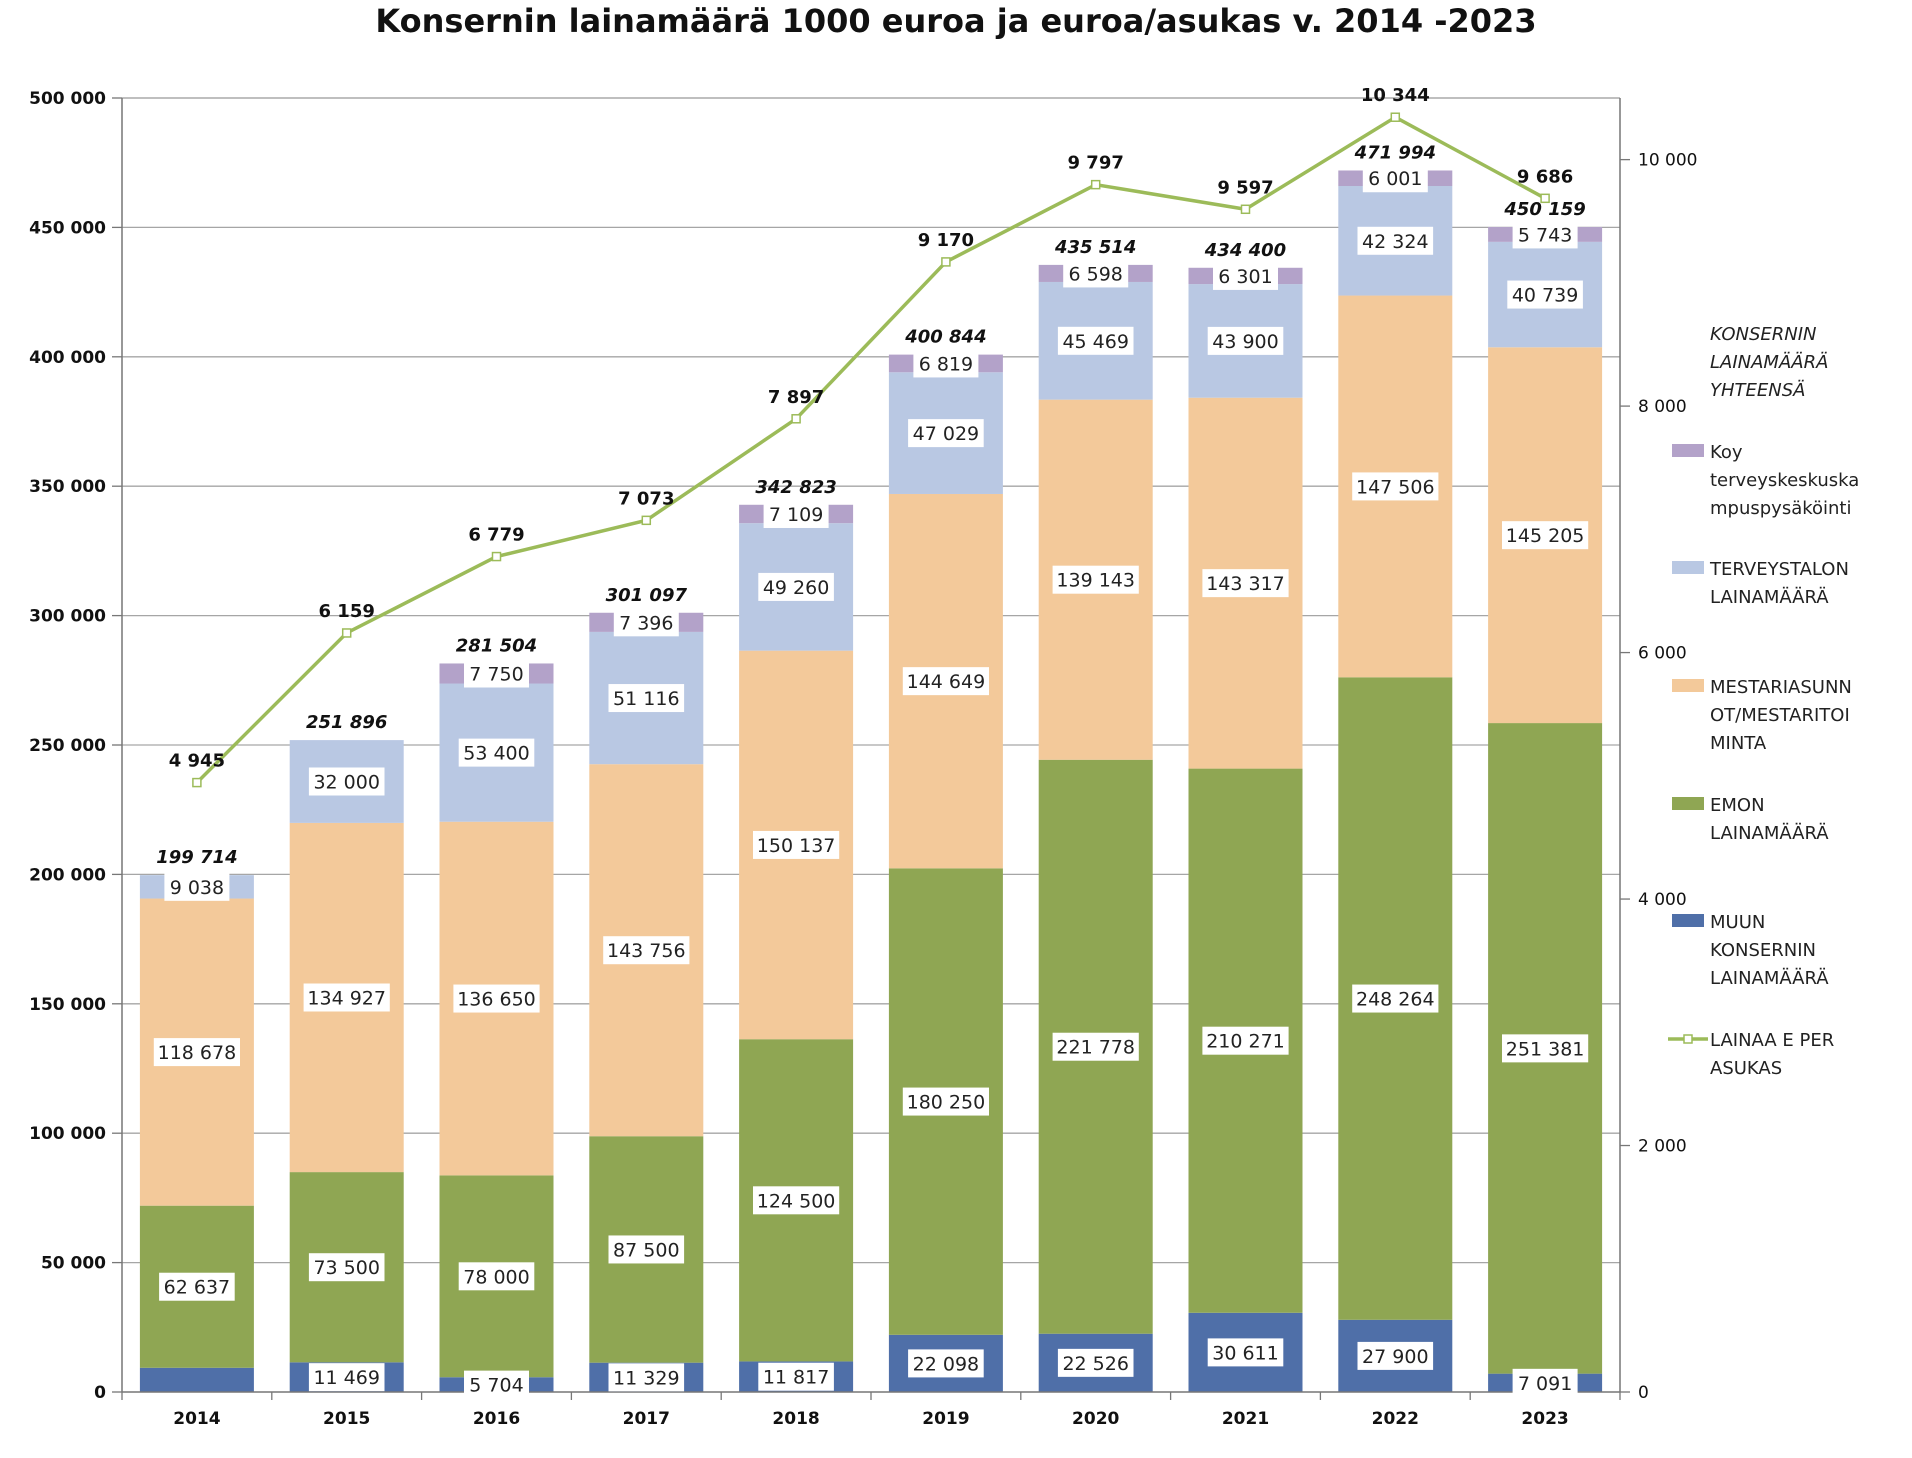 The image size is (1912, 1458). What do you see at coordinates (1772, 1040) in the screenshot?
I see `legend-label: LAINAA E PER` at bounding box center [1772, 1040].